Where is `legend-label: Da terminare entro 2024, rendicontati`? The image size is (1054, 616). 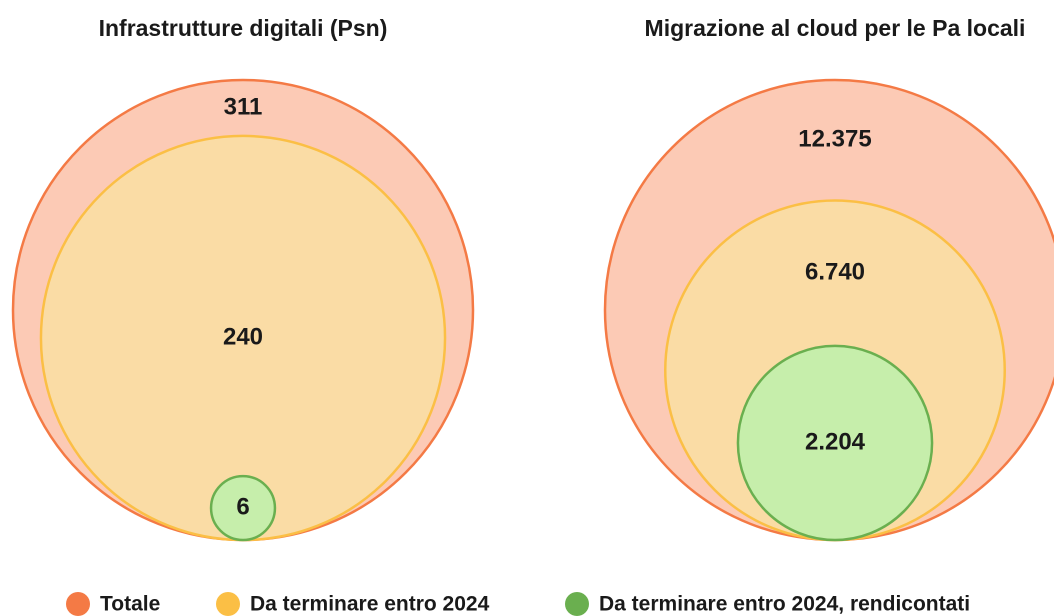
legend-label: Da terminare entro 2024, rendicontati is located at coordinates (784, 604).